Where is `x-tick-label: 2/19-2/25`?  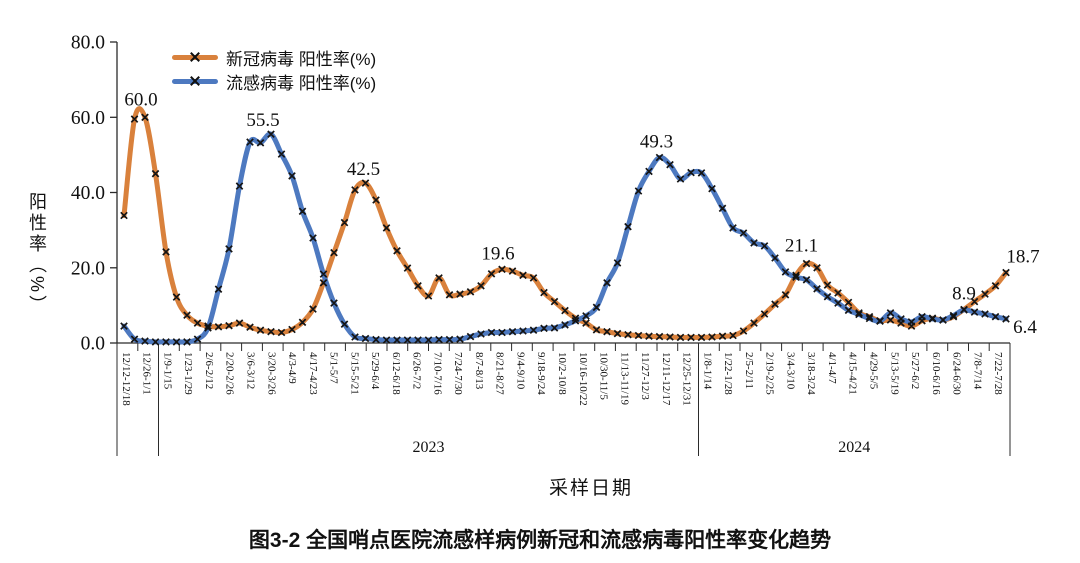
x-tick-label: 2/19-2/25 is located at coordinates (770, 373).